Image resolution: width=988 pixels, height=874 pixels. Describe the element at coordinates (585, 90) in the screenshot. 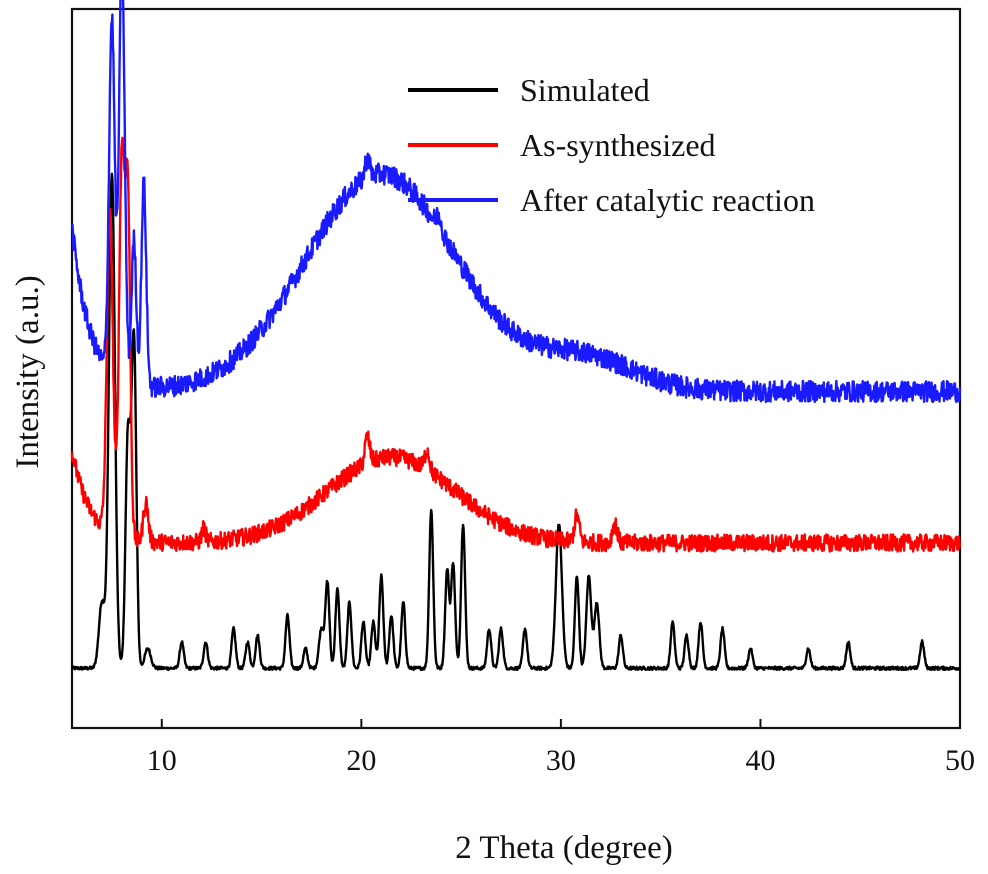

I see `legend-label: Simulated` at that location.